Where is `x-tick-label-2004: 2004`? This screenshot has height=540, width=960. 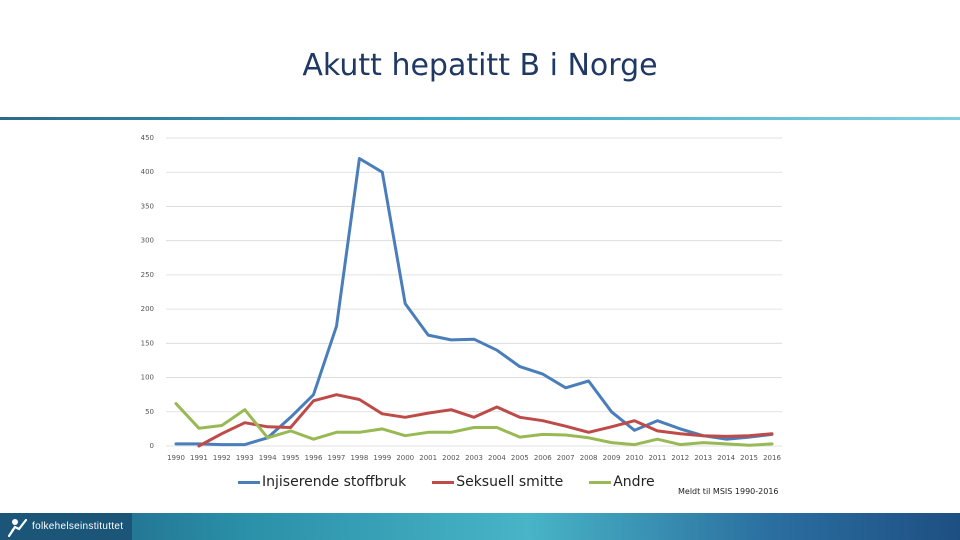 x-tick-label-2004: 2004 is located at coordinates (497, 458).